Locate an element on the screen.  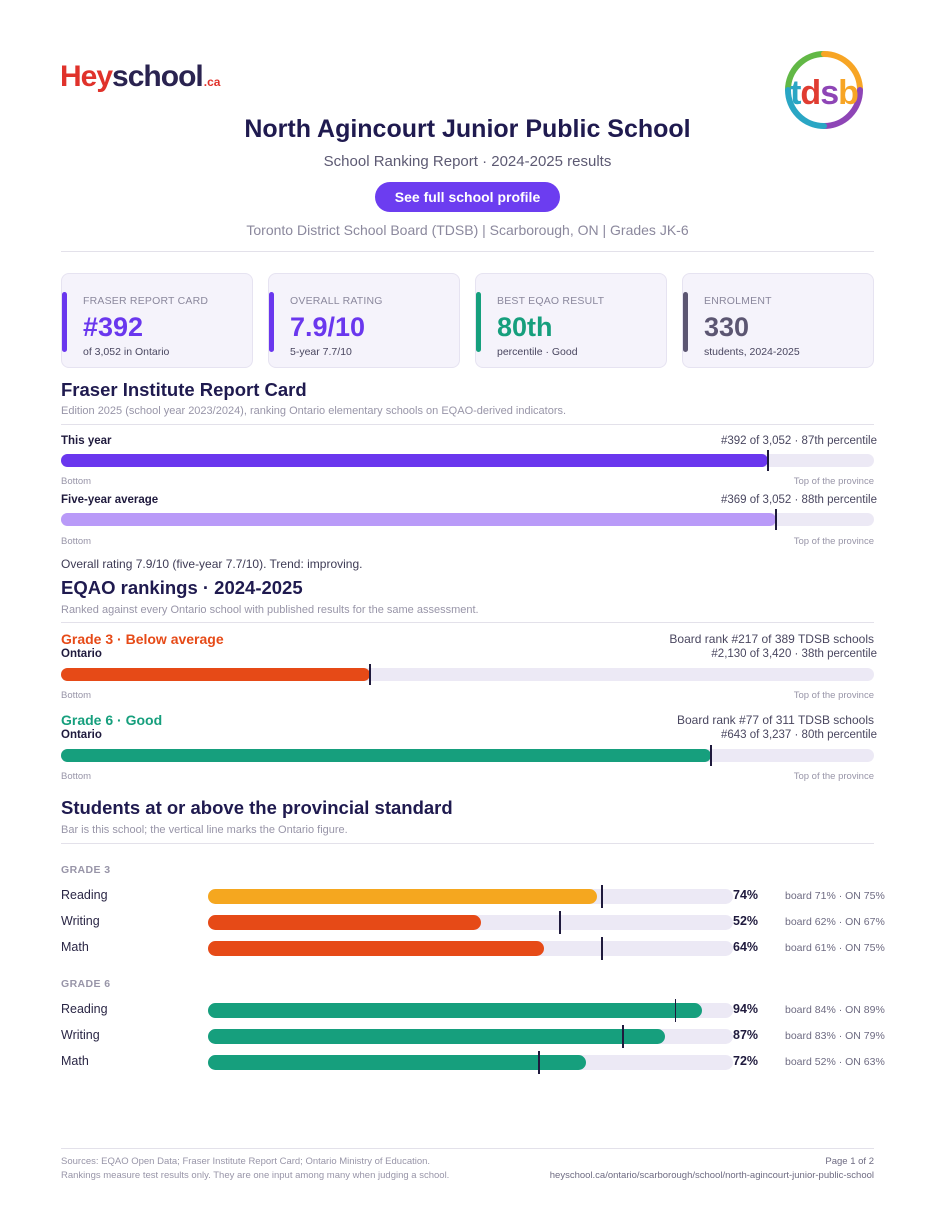
kpi-card-eqao: BEST EQAO RESULT 80th percentile · Good is located at coordinates (571, 320).